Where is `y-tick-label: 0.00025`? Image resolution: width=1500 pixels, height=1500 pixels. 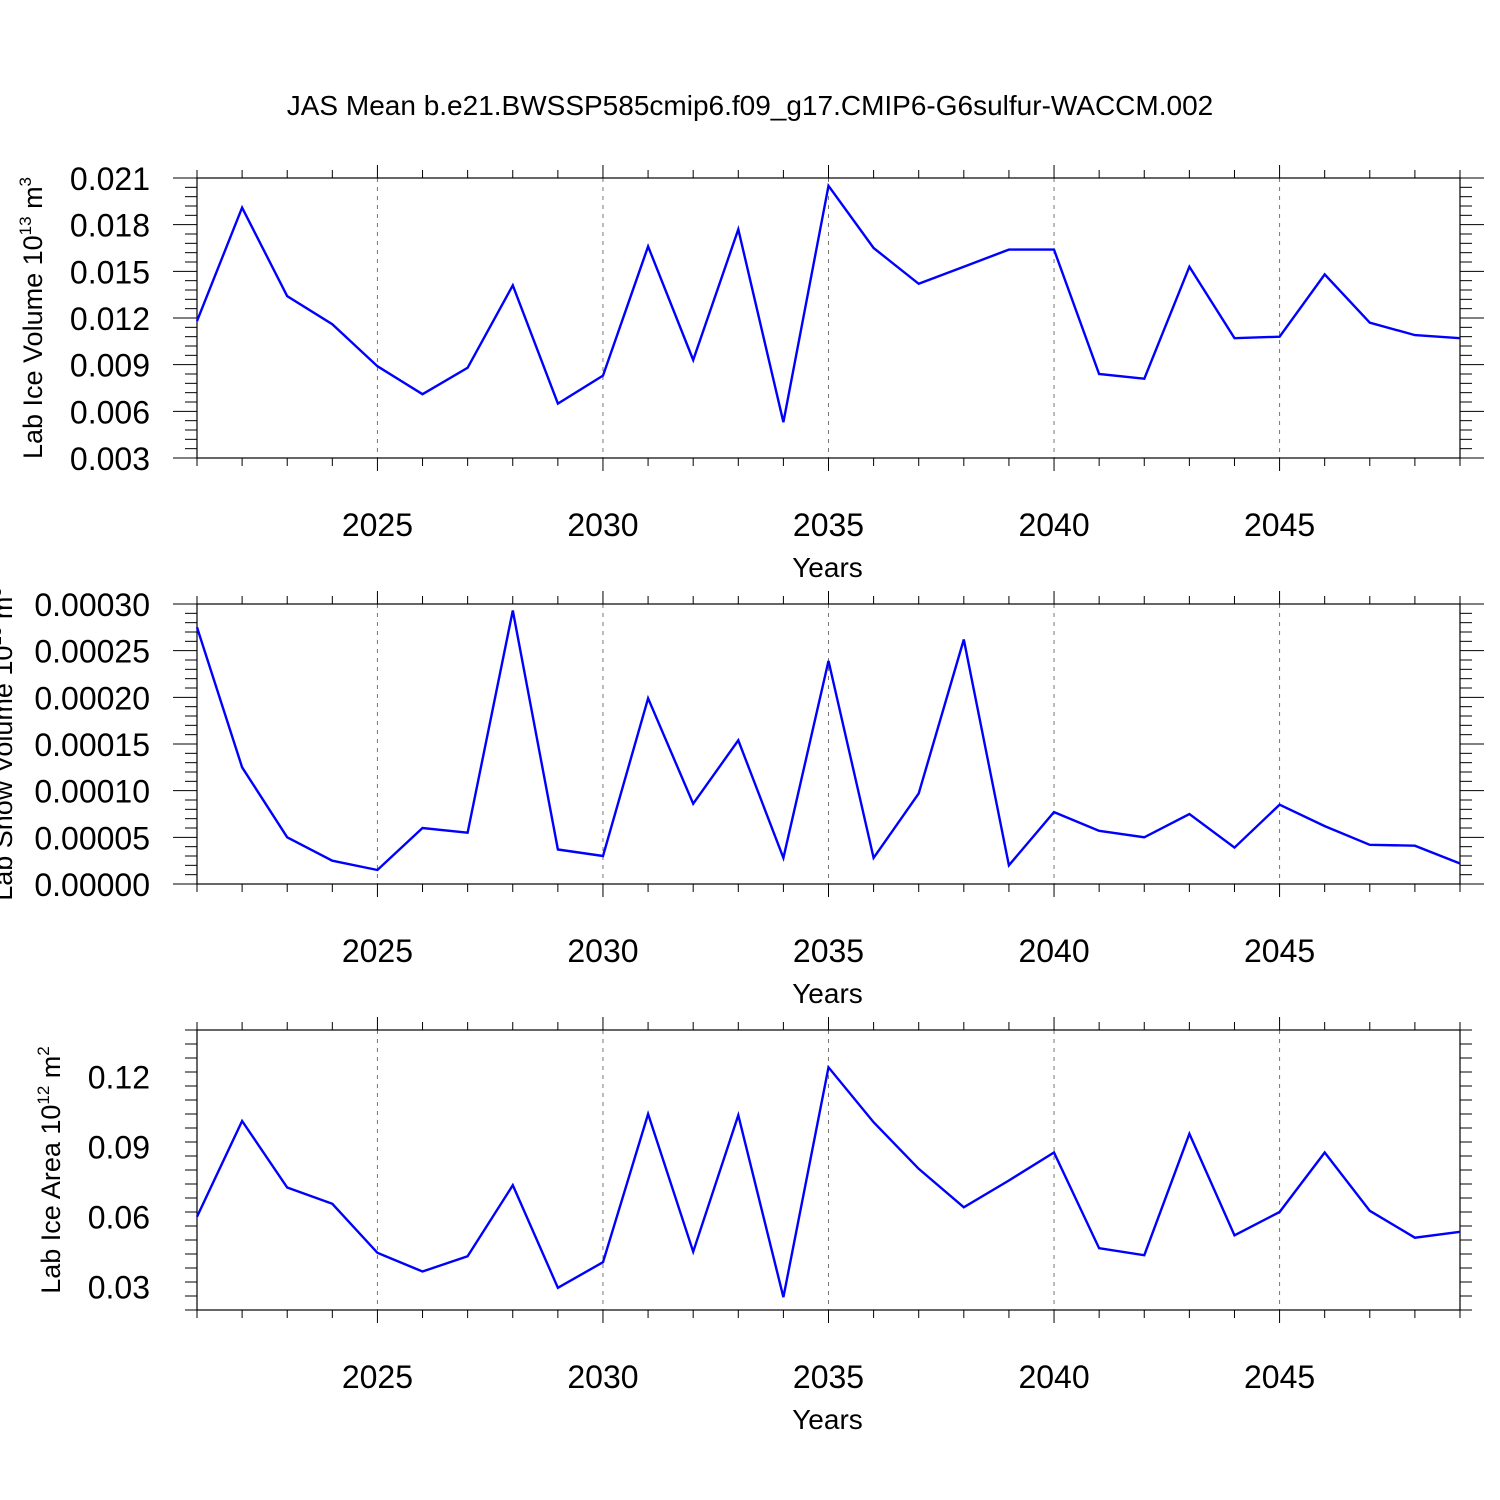 y-tick-label: 0.00025 is located at coordinates (92, 652).